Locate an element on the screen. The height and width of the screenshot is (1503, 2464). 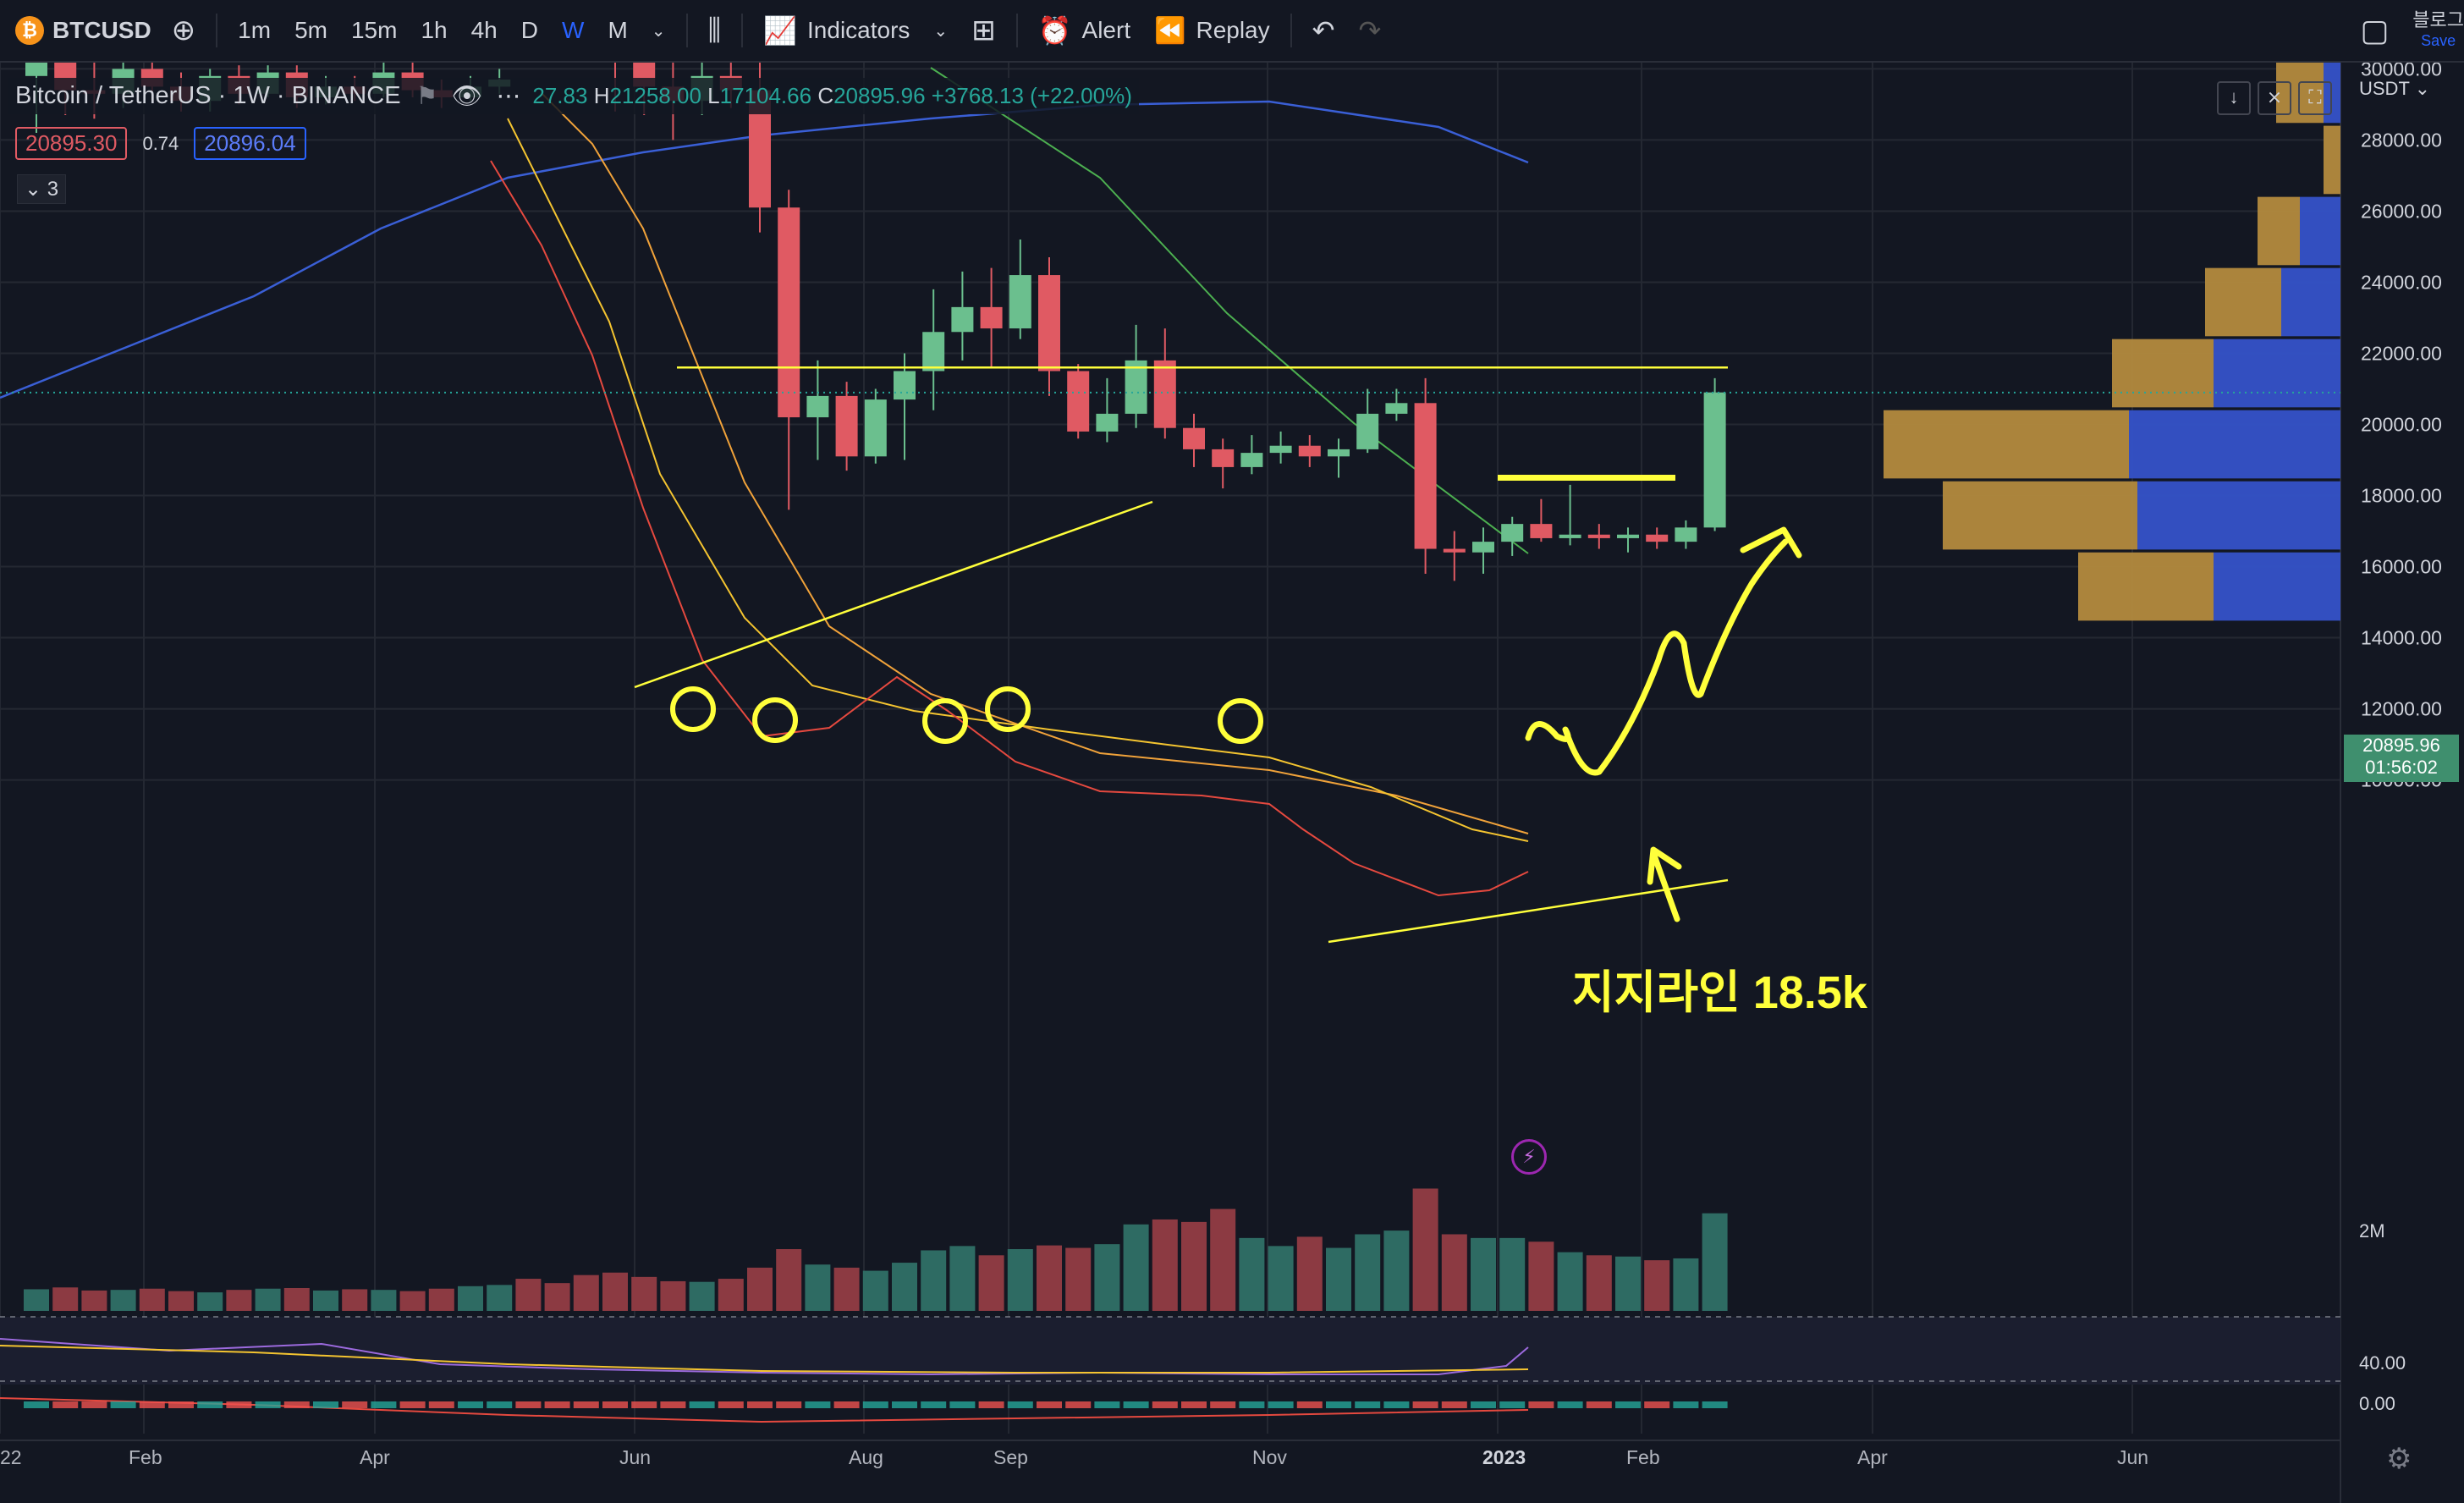
osc-line-purple is located at coordinates (764, 1357).